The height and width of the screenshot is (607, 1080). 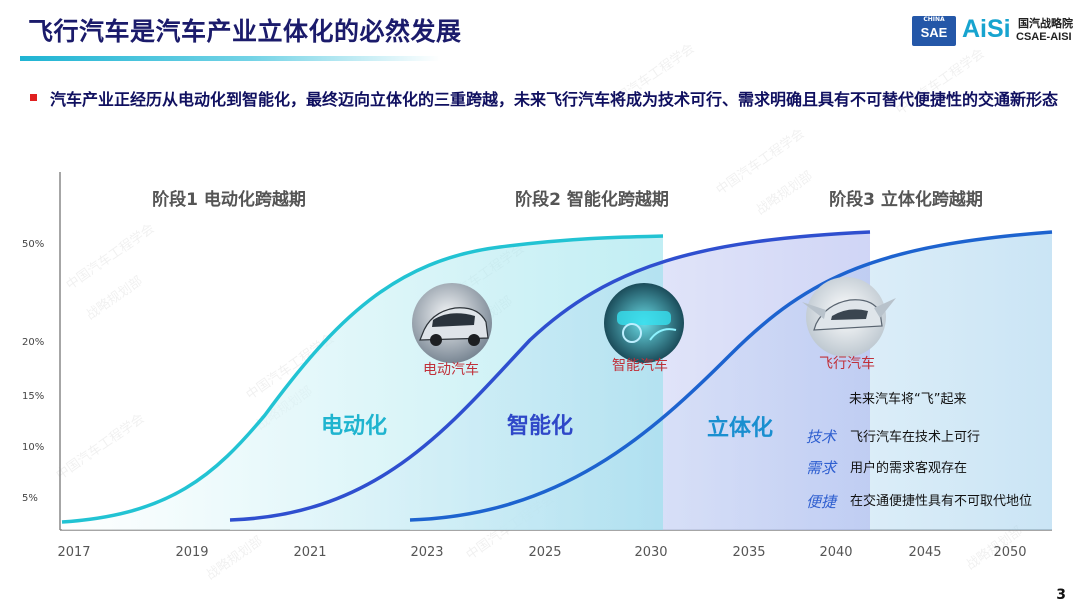 What do you see at coordinates (847, 363) in the screenshot?
I see `stage3-icon-label: 飞行汽车` at bounding box center [847, 363].